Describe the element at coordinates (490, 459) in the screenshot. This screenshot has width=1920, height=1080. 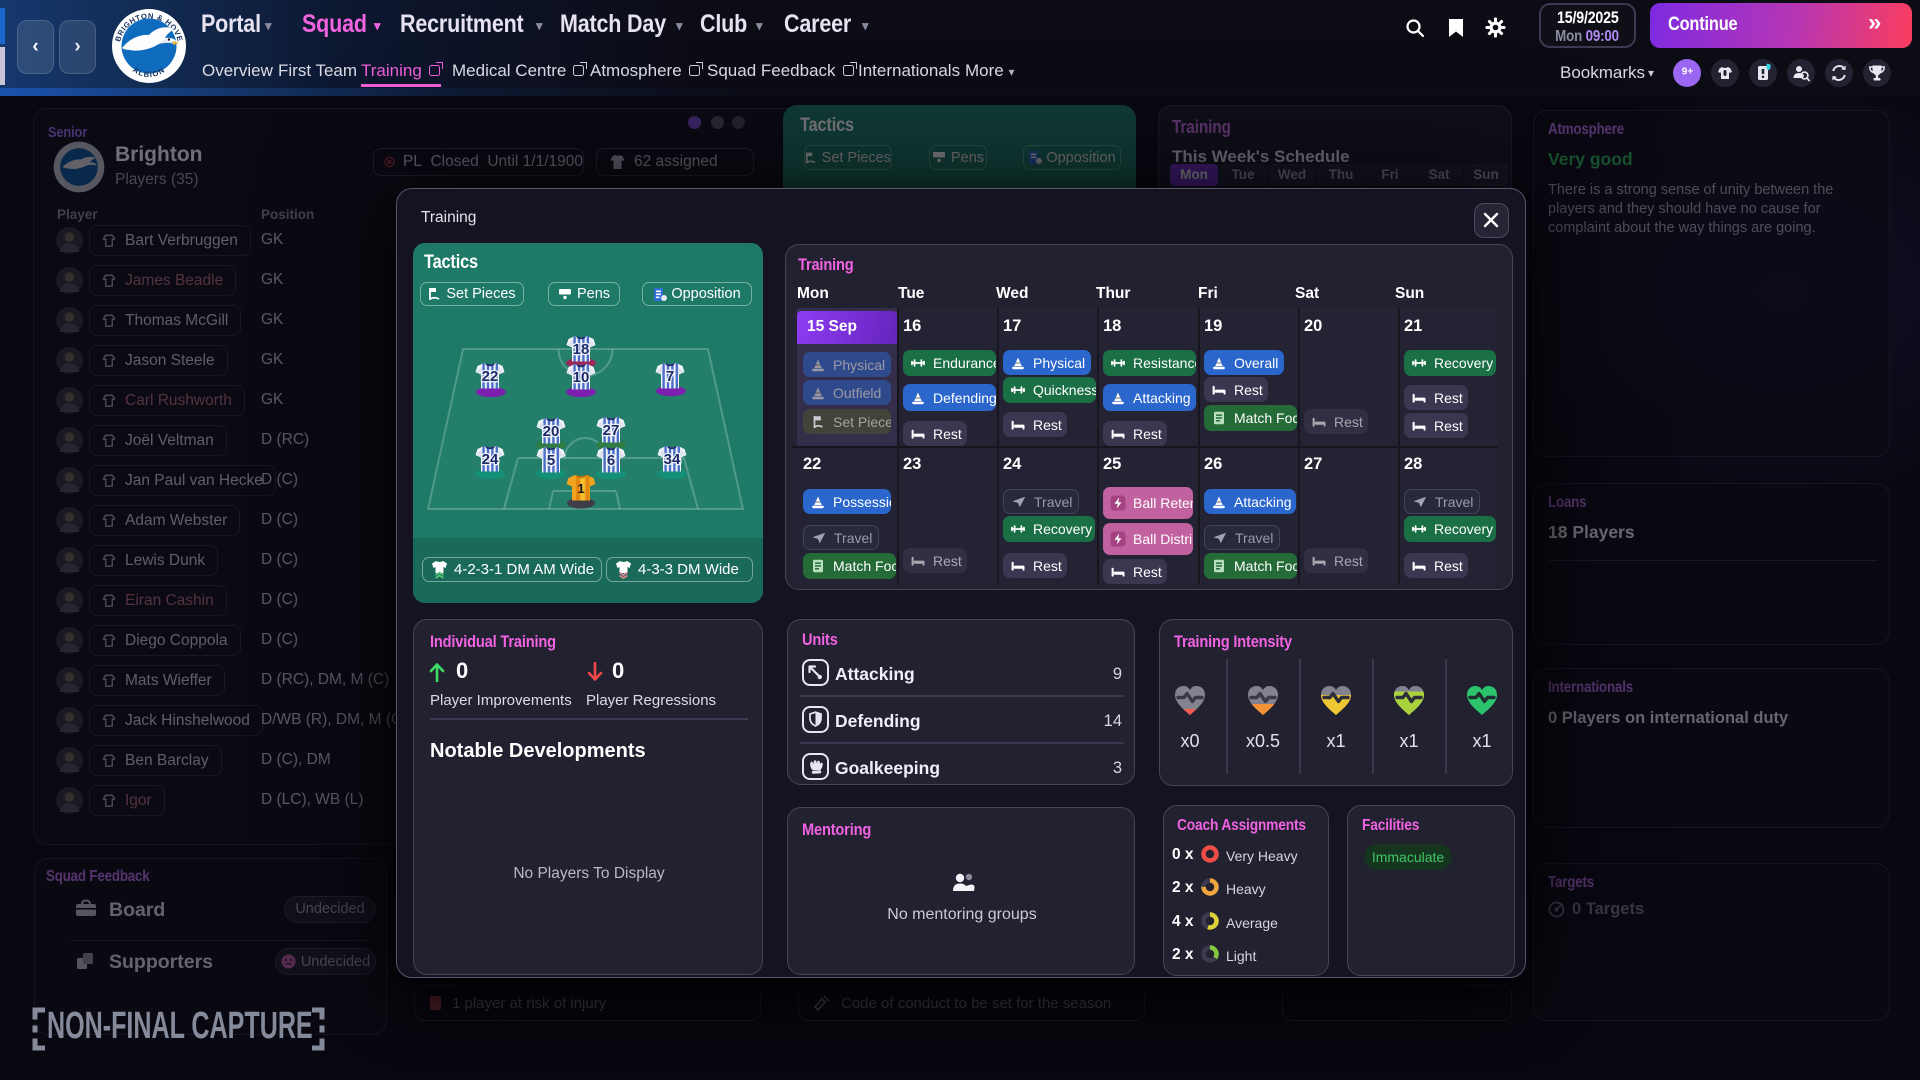
I see `svg-text: 24` at that location.